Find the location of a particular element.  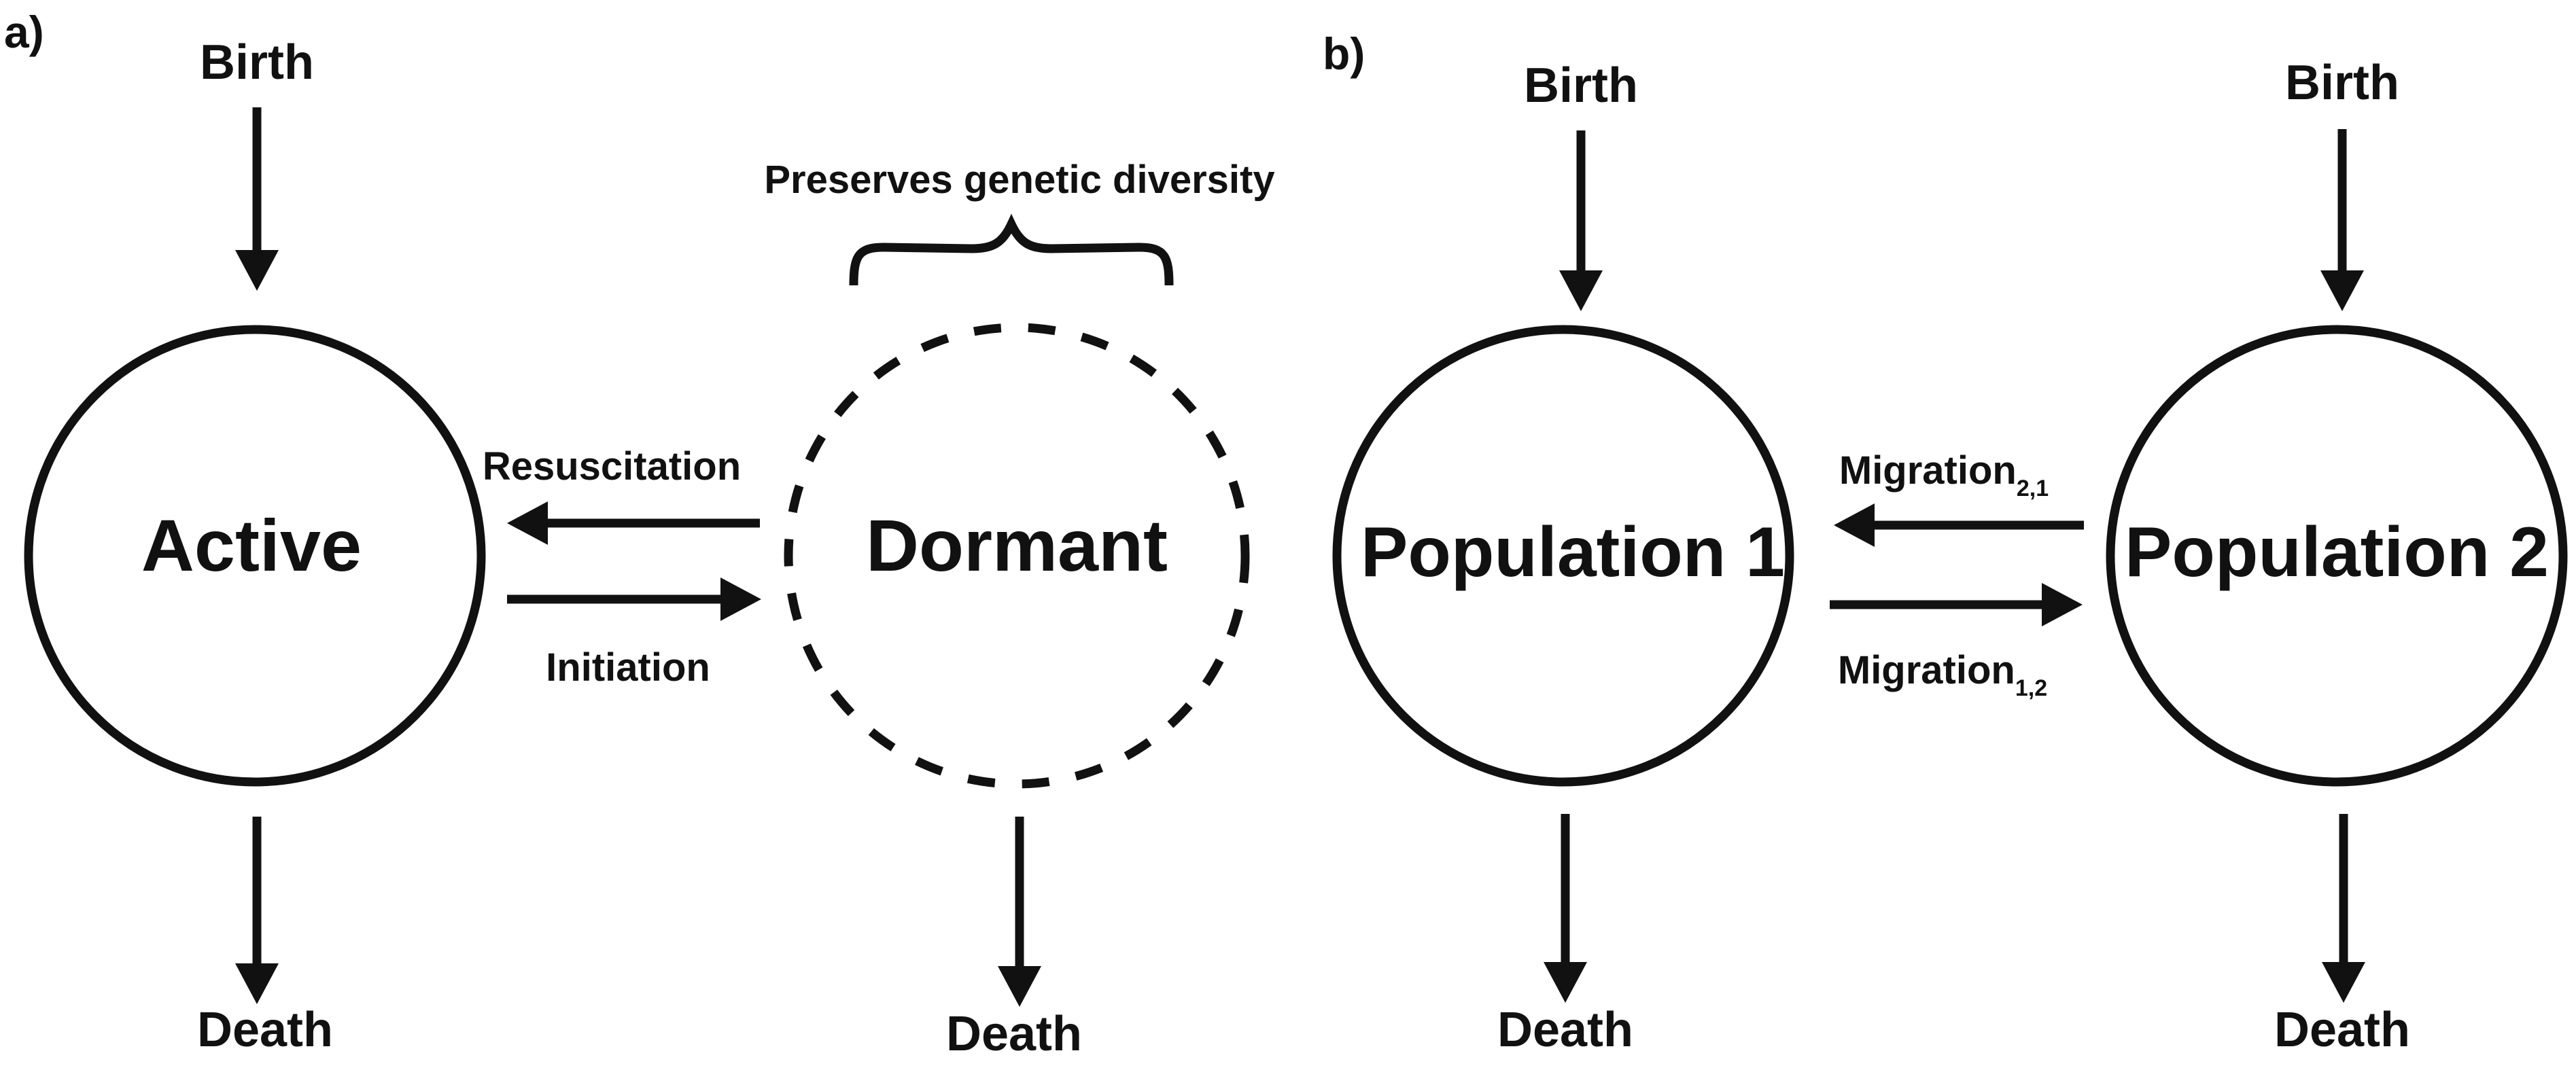

migration-1-2-arrow-head is located at coordinates (2062, 604).